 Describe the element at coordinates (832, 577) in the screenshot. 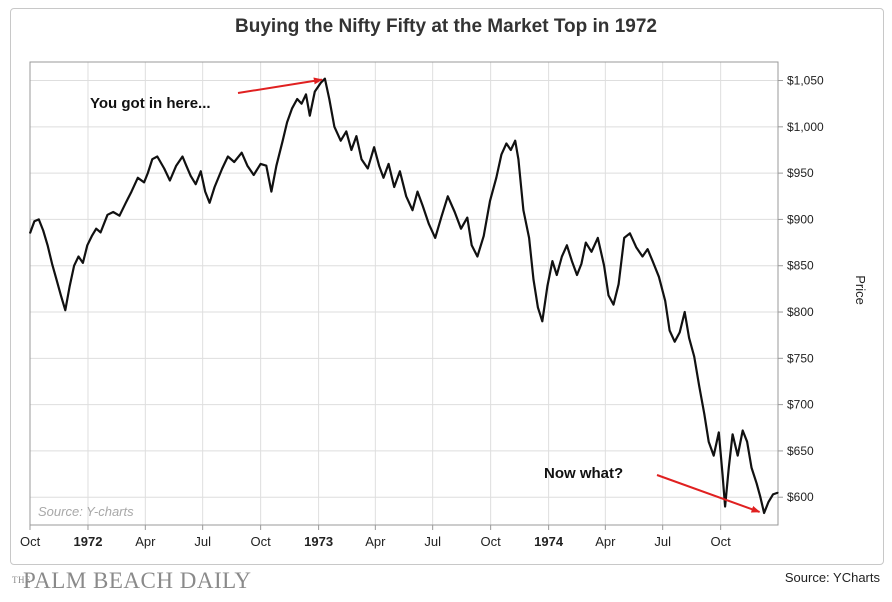

I see `footer-source: Source: YCharts` at that location.